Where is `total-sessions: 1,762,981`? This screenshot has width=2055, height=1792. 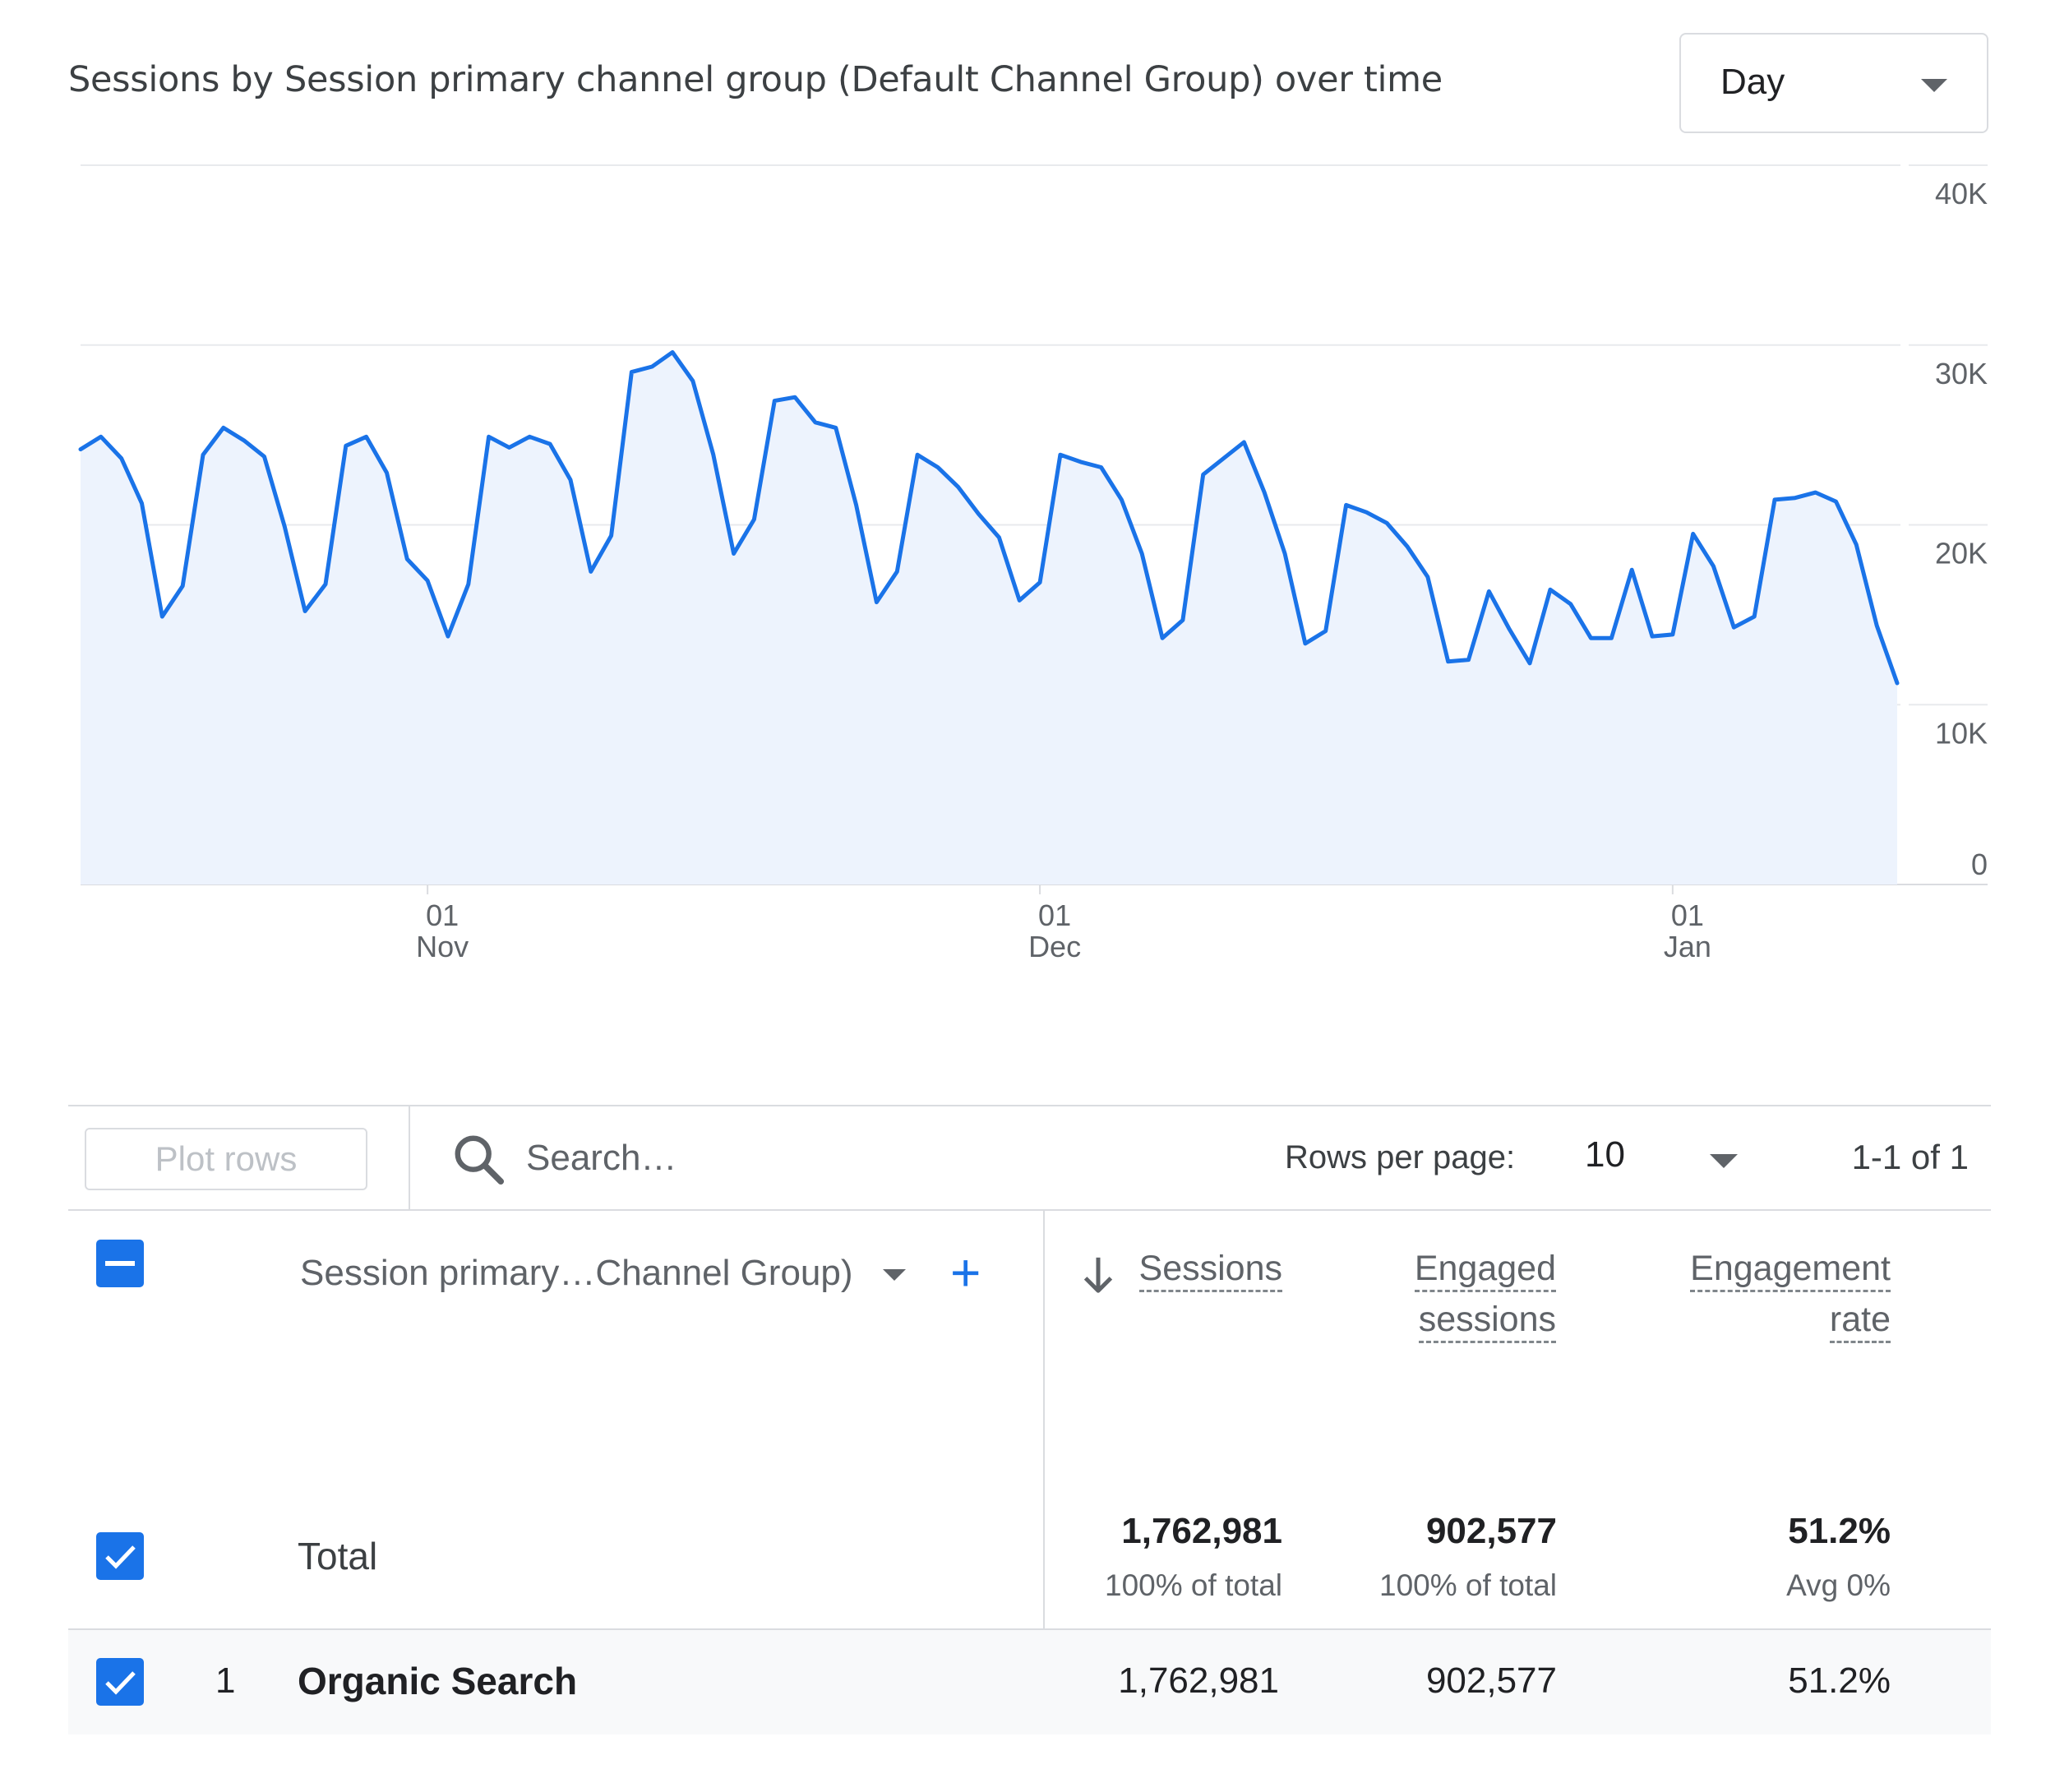
total-sessions: 1,762,981 is located at coordinates (1201, 1531).